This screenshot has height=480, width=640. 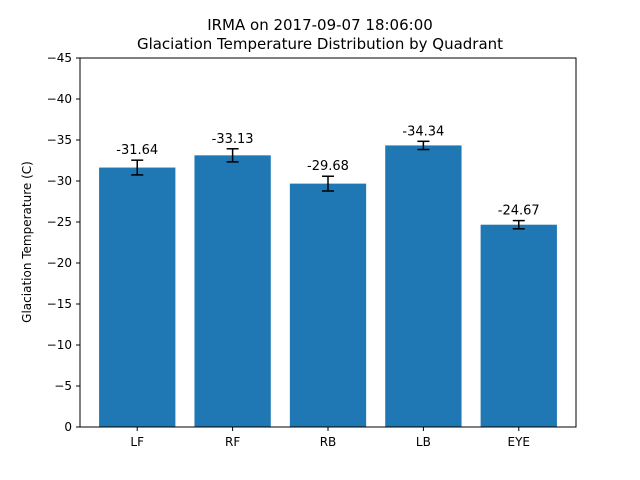 I want to click on bar-lb, so click(x=423, y=286).